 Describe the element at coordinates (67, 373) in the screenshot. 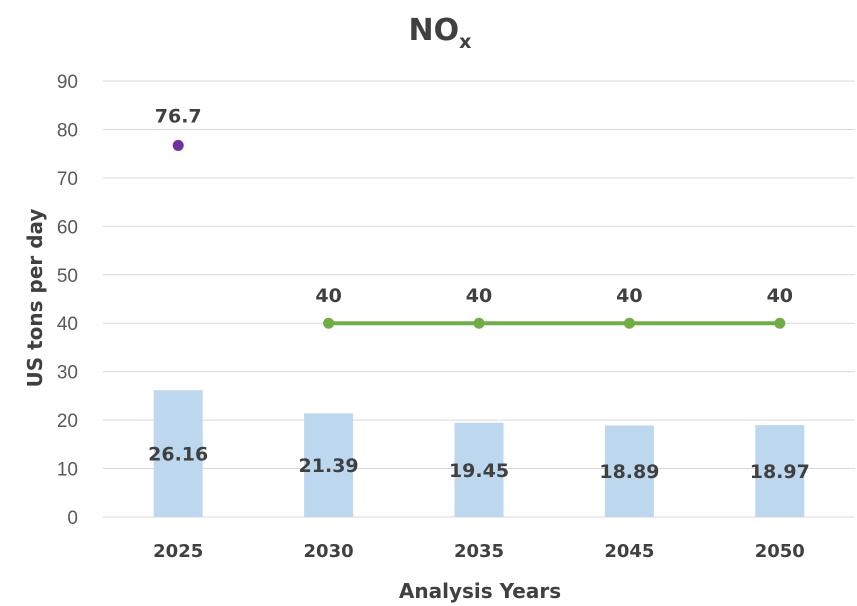

I see `y-tick-label: 30` at that location.